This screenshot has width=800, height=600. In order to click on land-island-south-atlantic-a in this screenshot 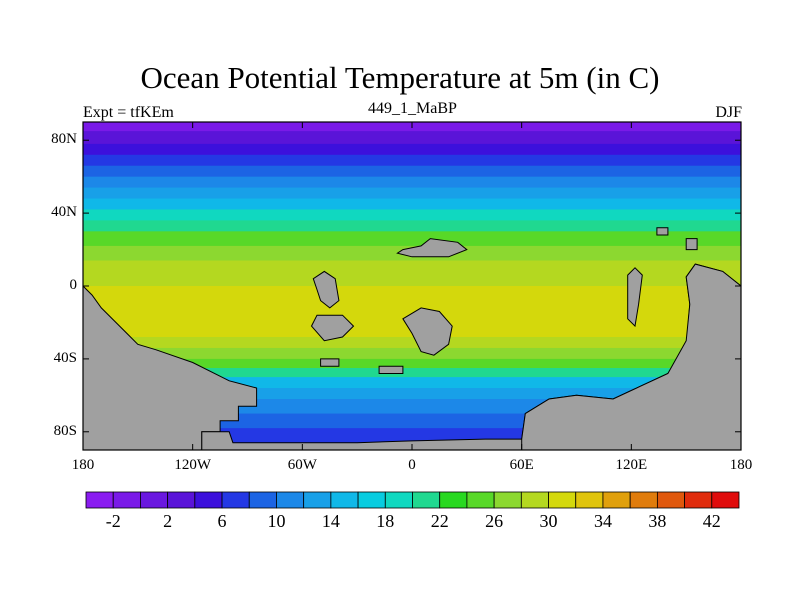, I will do `click(332, 328)`.